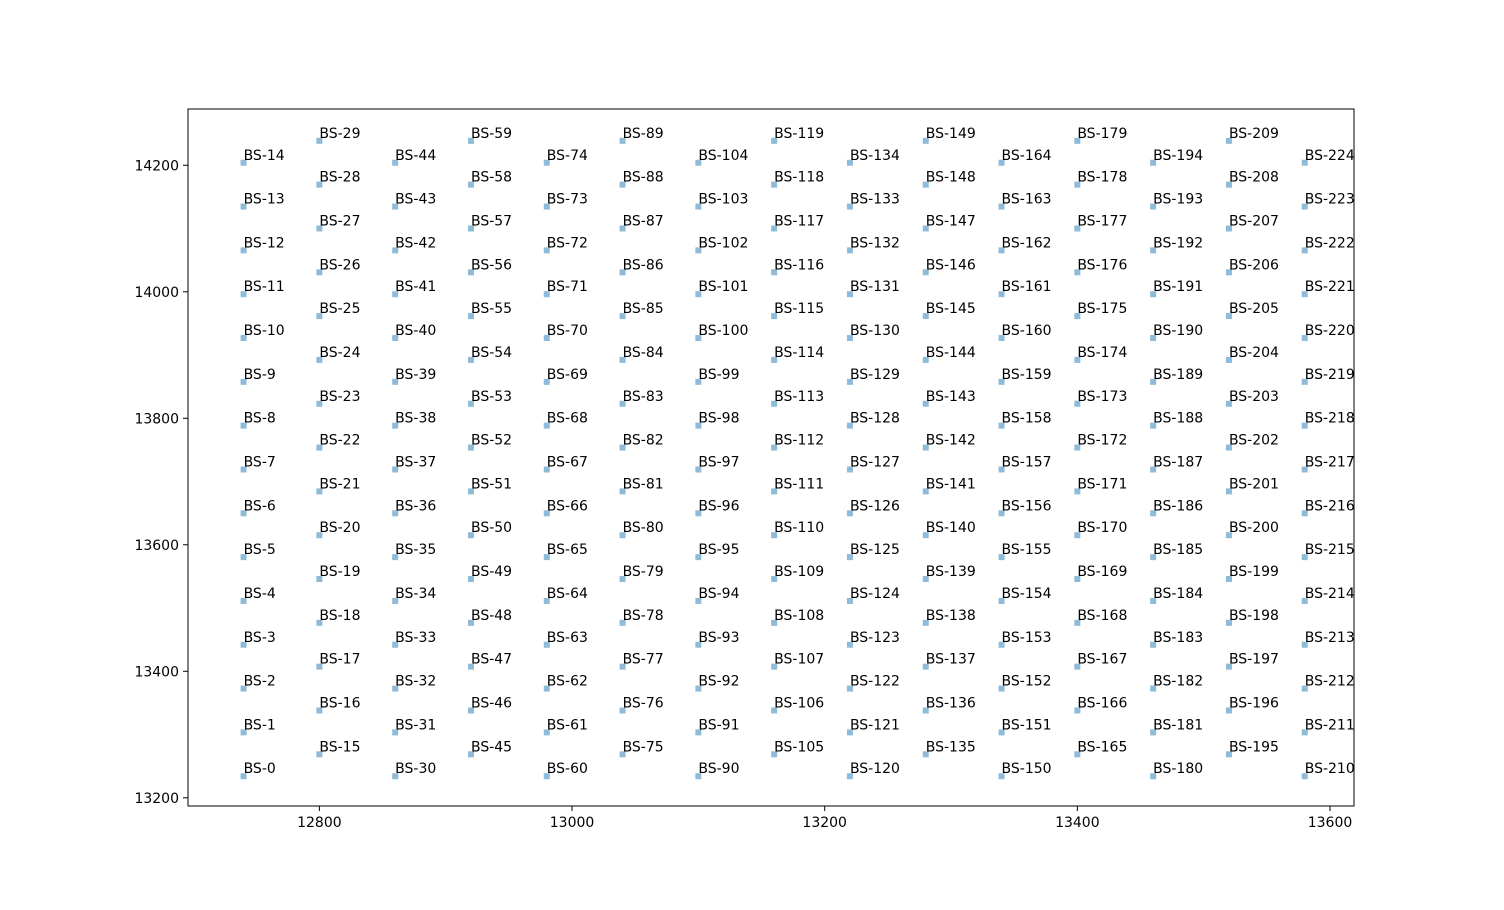 This screenshot has height=910, width=1504. I want to click on point-label: BS-186, so click(1178, 506).